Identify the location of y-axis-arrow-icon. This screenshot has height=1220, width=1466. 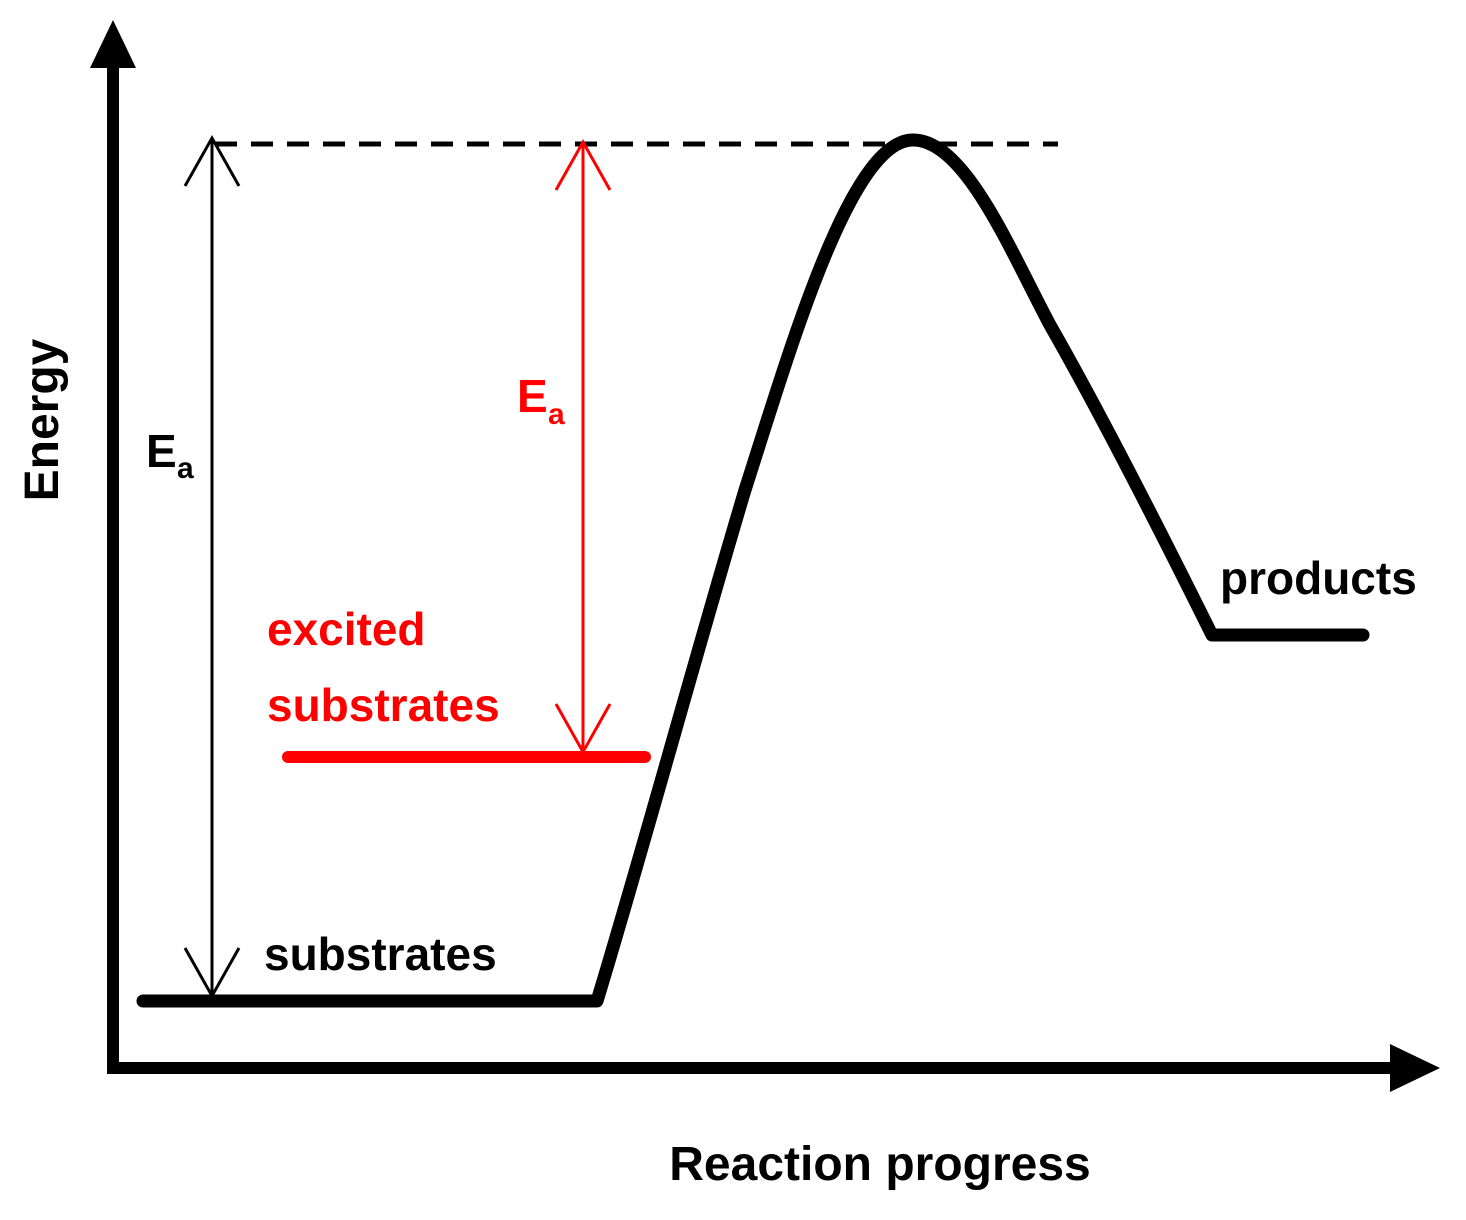
(113, 44).